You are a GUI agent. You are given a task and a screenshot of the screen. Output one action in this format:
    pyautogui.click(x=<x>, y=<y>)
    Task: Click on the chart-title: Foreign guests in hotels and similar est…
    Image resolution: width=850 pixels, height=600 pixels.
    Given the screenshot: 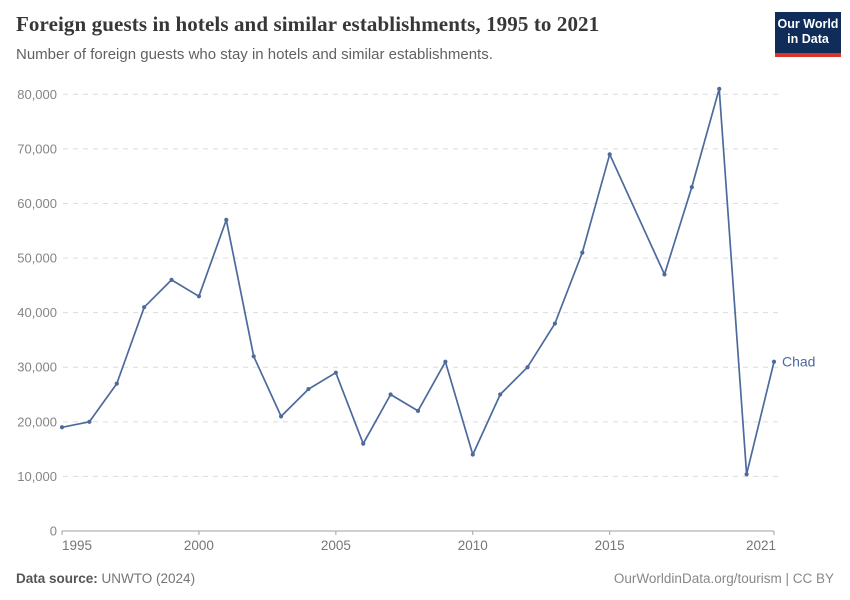 What is the action you would take?
    pyautogui.click(x=308, y=24)
    